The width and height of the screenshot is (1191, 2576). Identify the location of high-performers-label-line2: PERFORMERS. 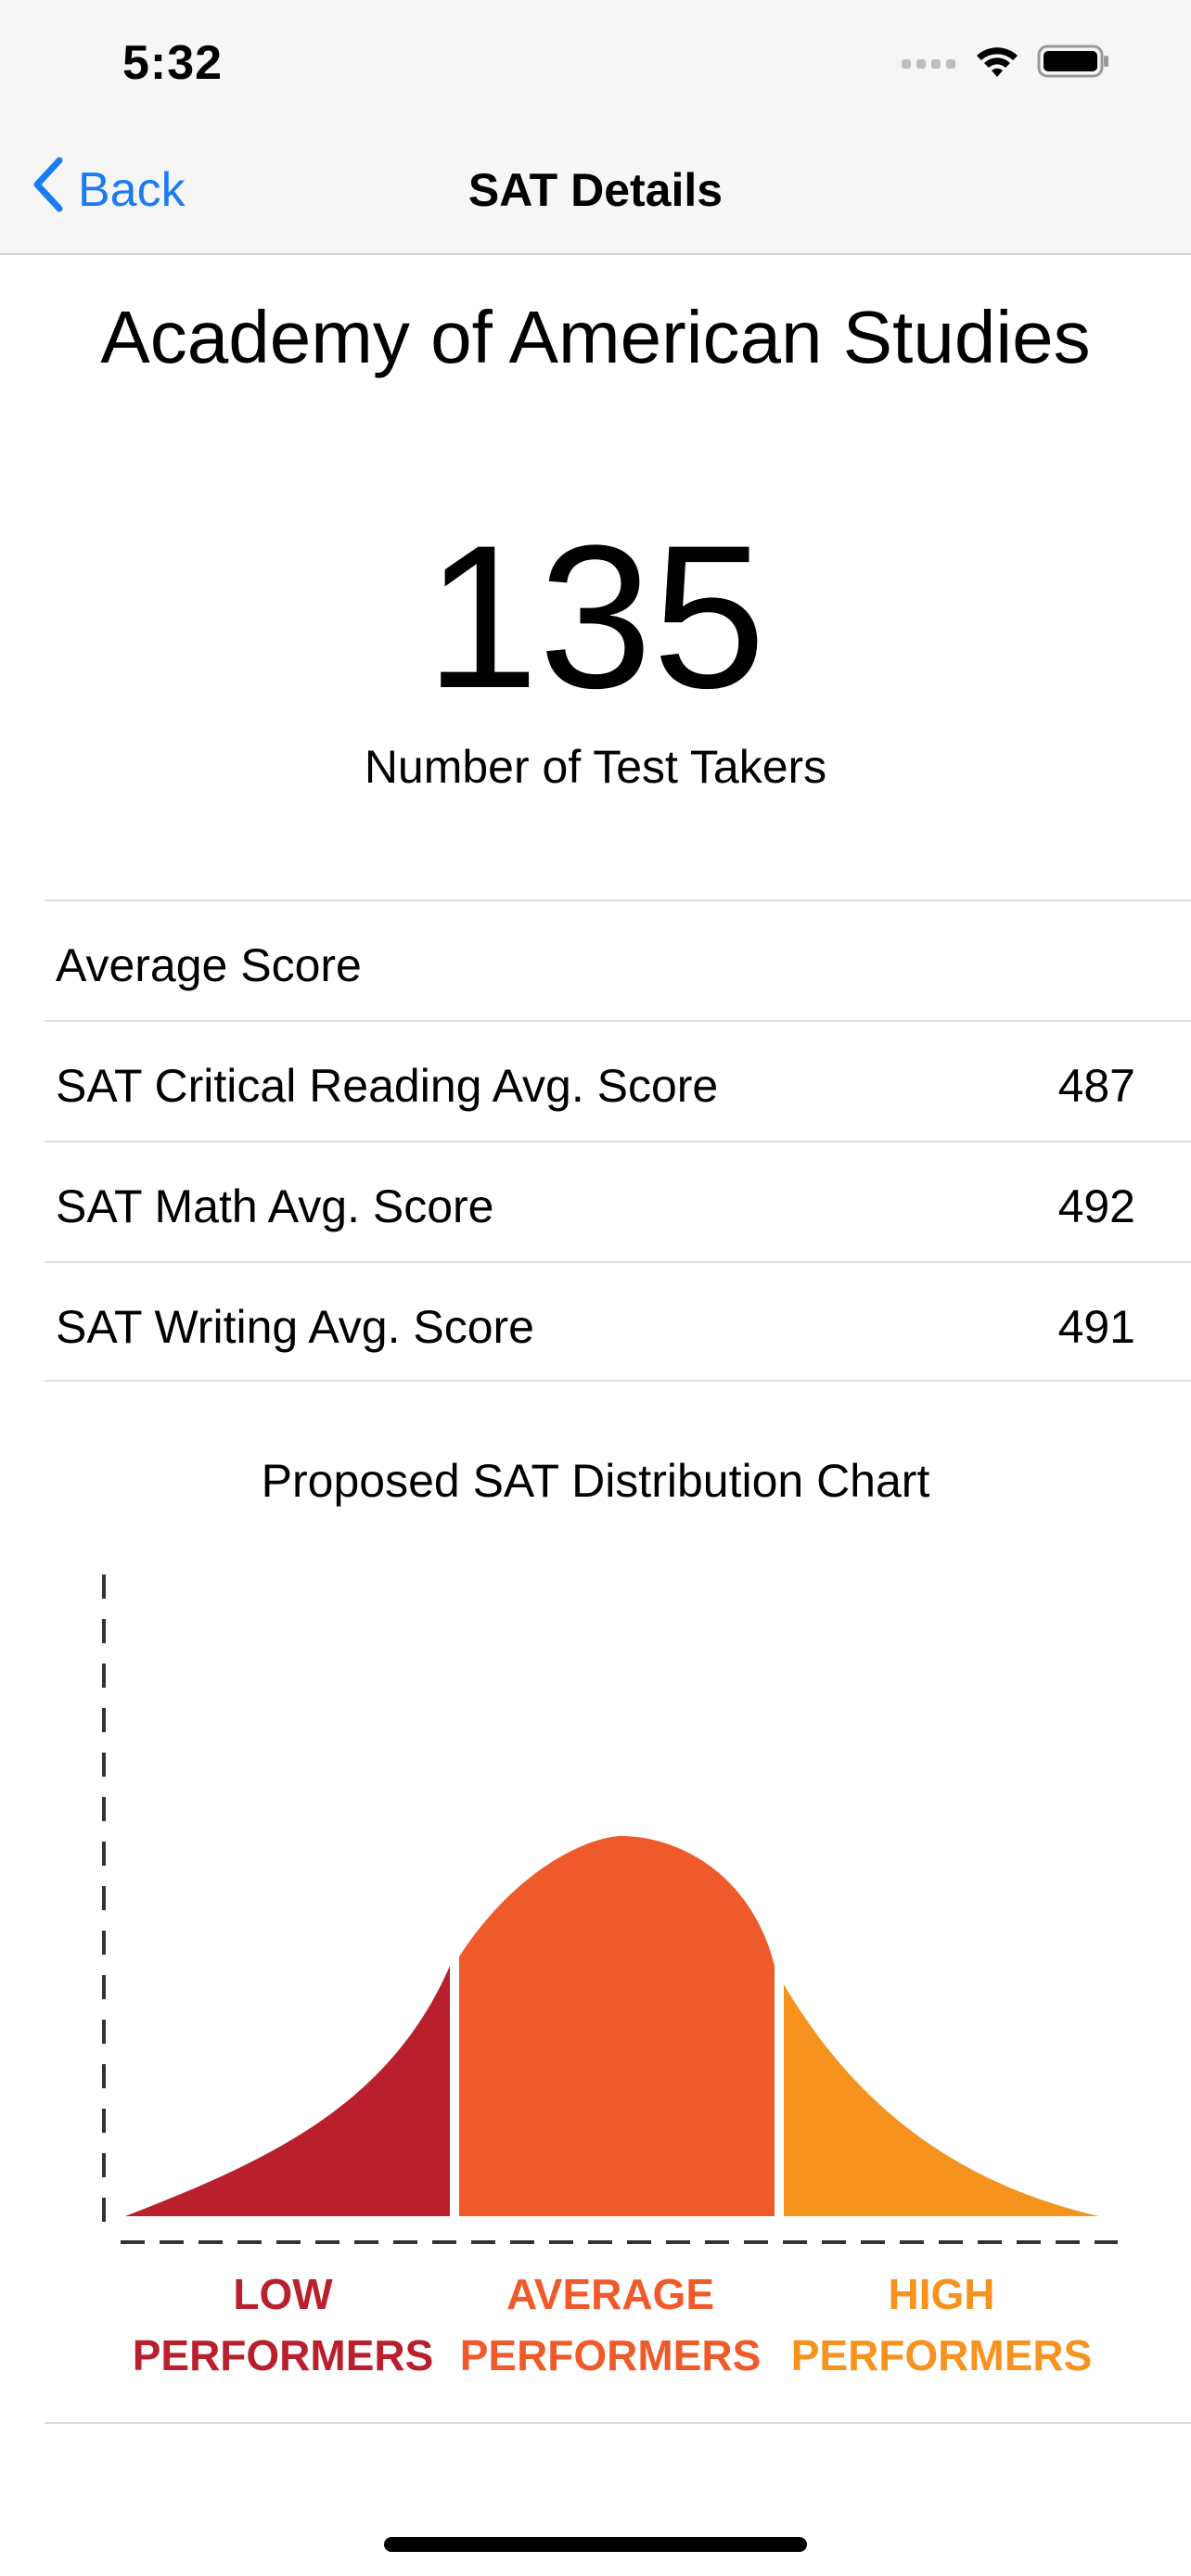
(942, 2355).